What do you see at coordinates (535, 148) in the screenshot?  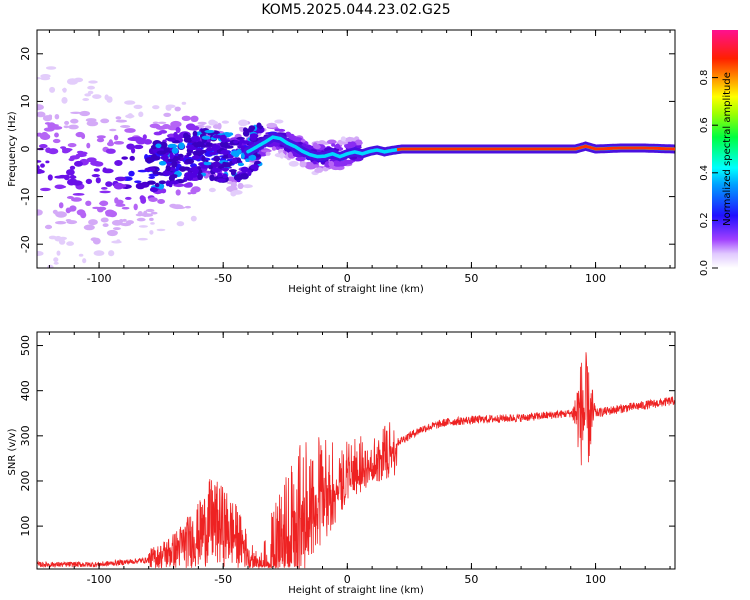 I see `heatmap-ridge-peak` at bounding box center [535, 148].